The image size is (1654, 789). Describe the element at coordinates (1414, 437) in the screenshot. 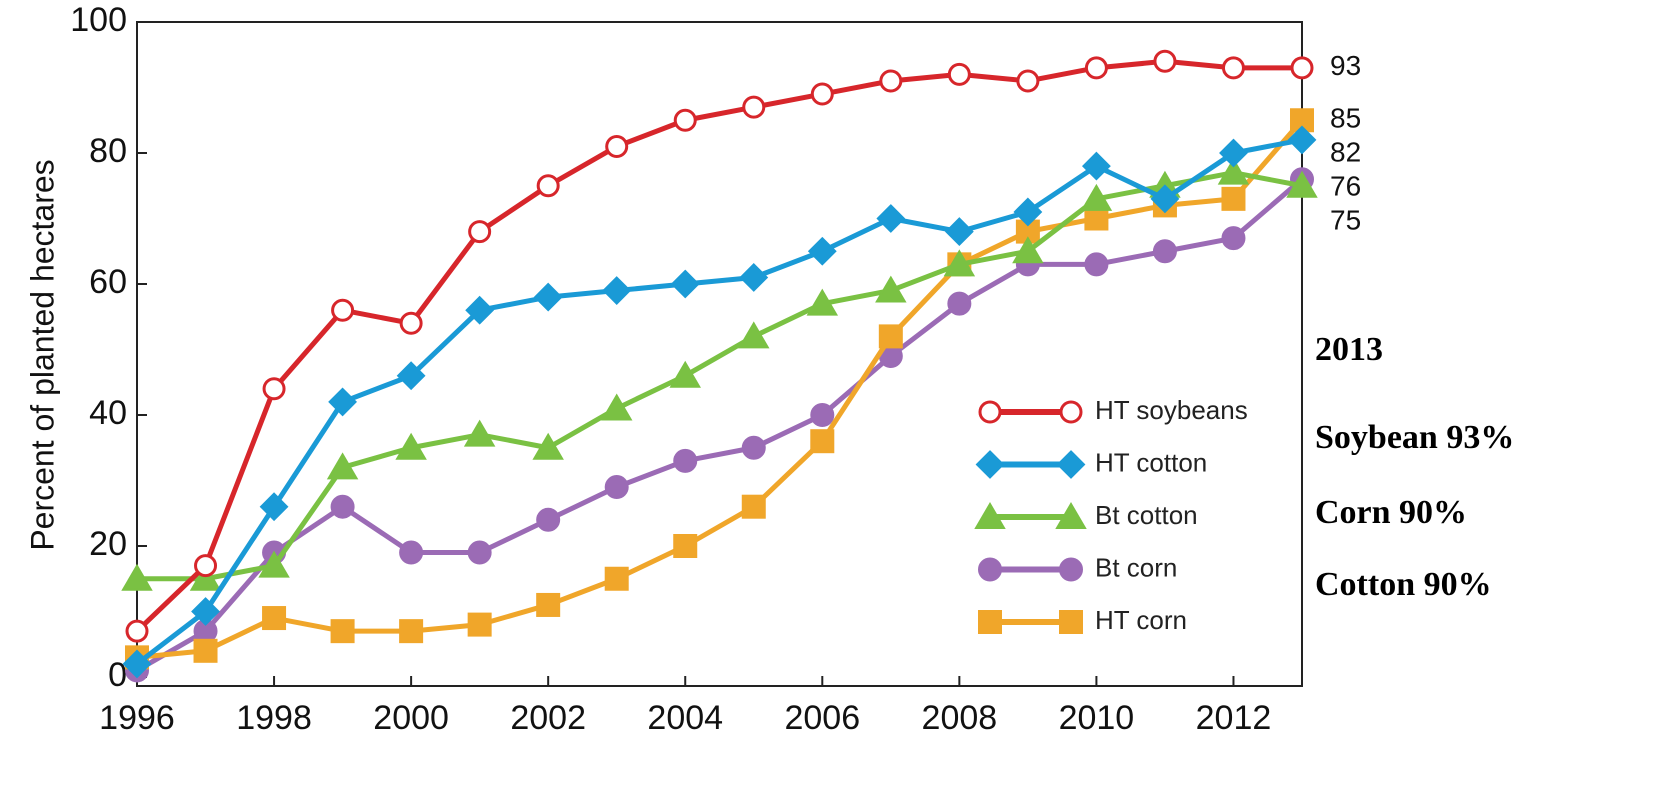

I see `annotation: Soybean 93%` at that location.